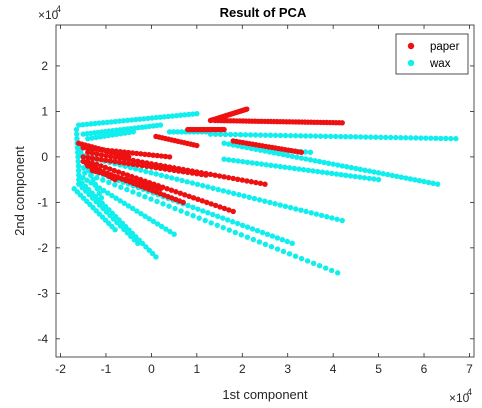 The height and width of the screenshot is (408, 482). What do you see at coordinates (263, 12) in the screenshot?
I see `chart-title: Result of PCA` at bounding box center [263, 12].